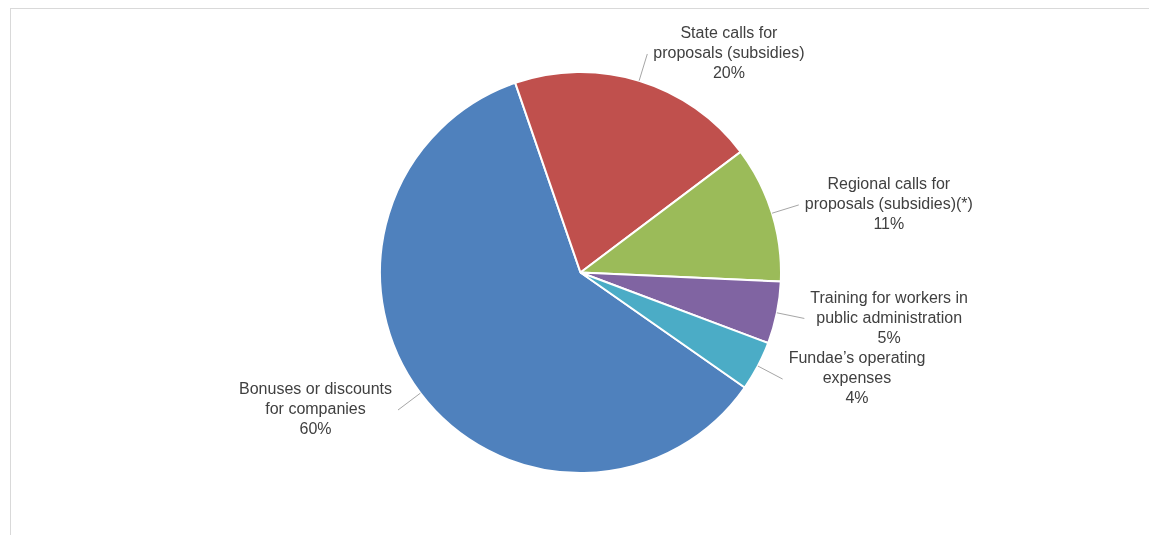 This screenshot has height=535, width=1149. What do you see at coordinates (857, 368) in the screenshot?
I see `slice-label: Fundae’s operating expenses` at bounding box center [857, 368].